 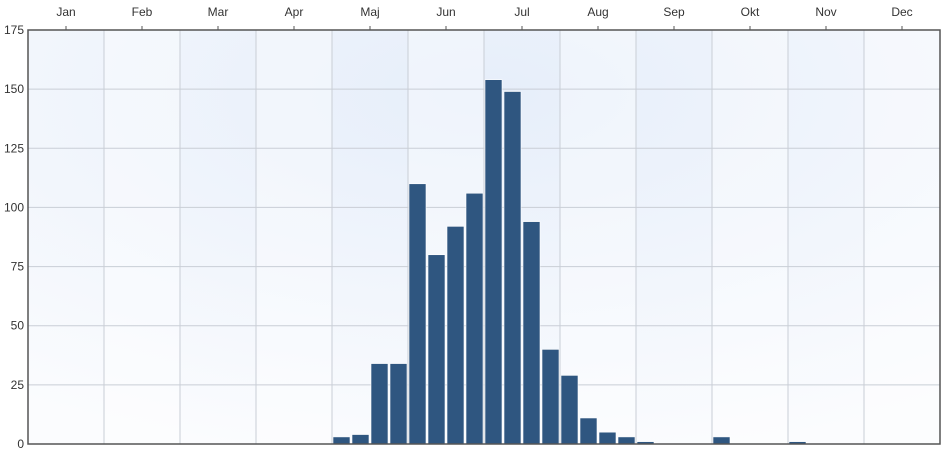 I want to click on month-label: Jan, so click(x=65, y=12).